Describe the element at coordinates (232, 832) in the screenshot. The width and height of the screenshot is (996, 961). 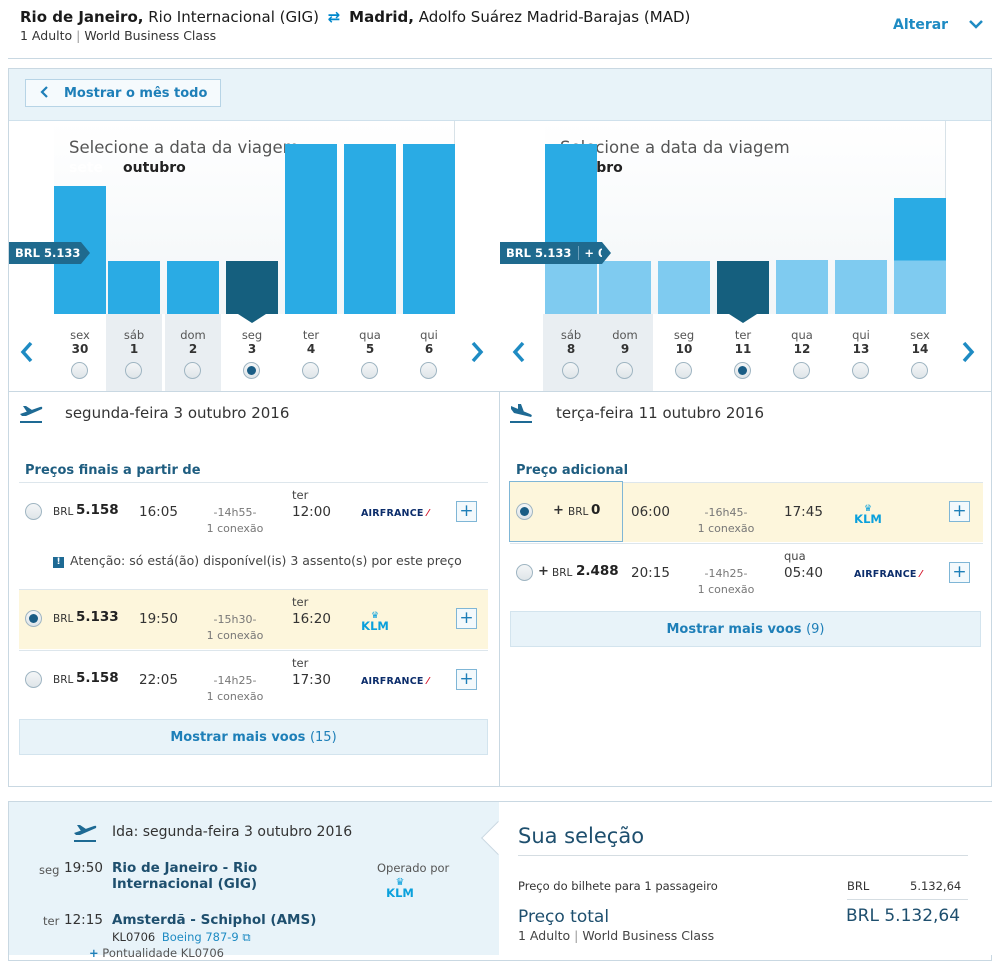
I see `itinerary-title: Ida: segunda-feira 3 outubro 2016` at that location.